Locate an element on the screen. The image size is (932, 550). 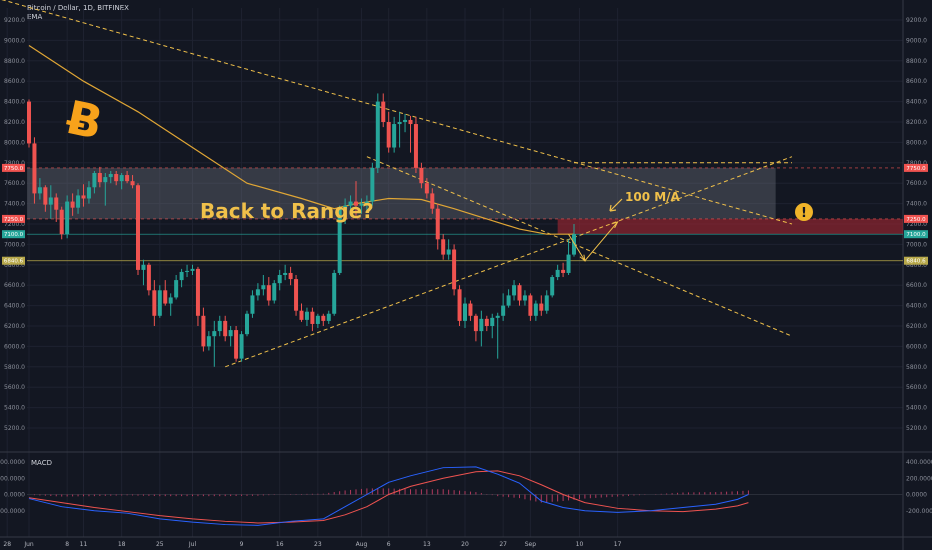
warning-icon is located at coordinates (804, 212).